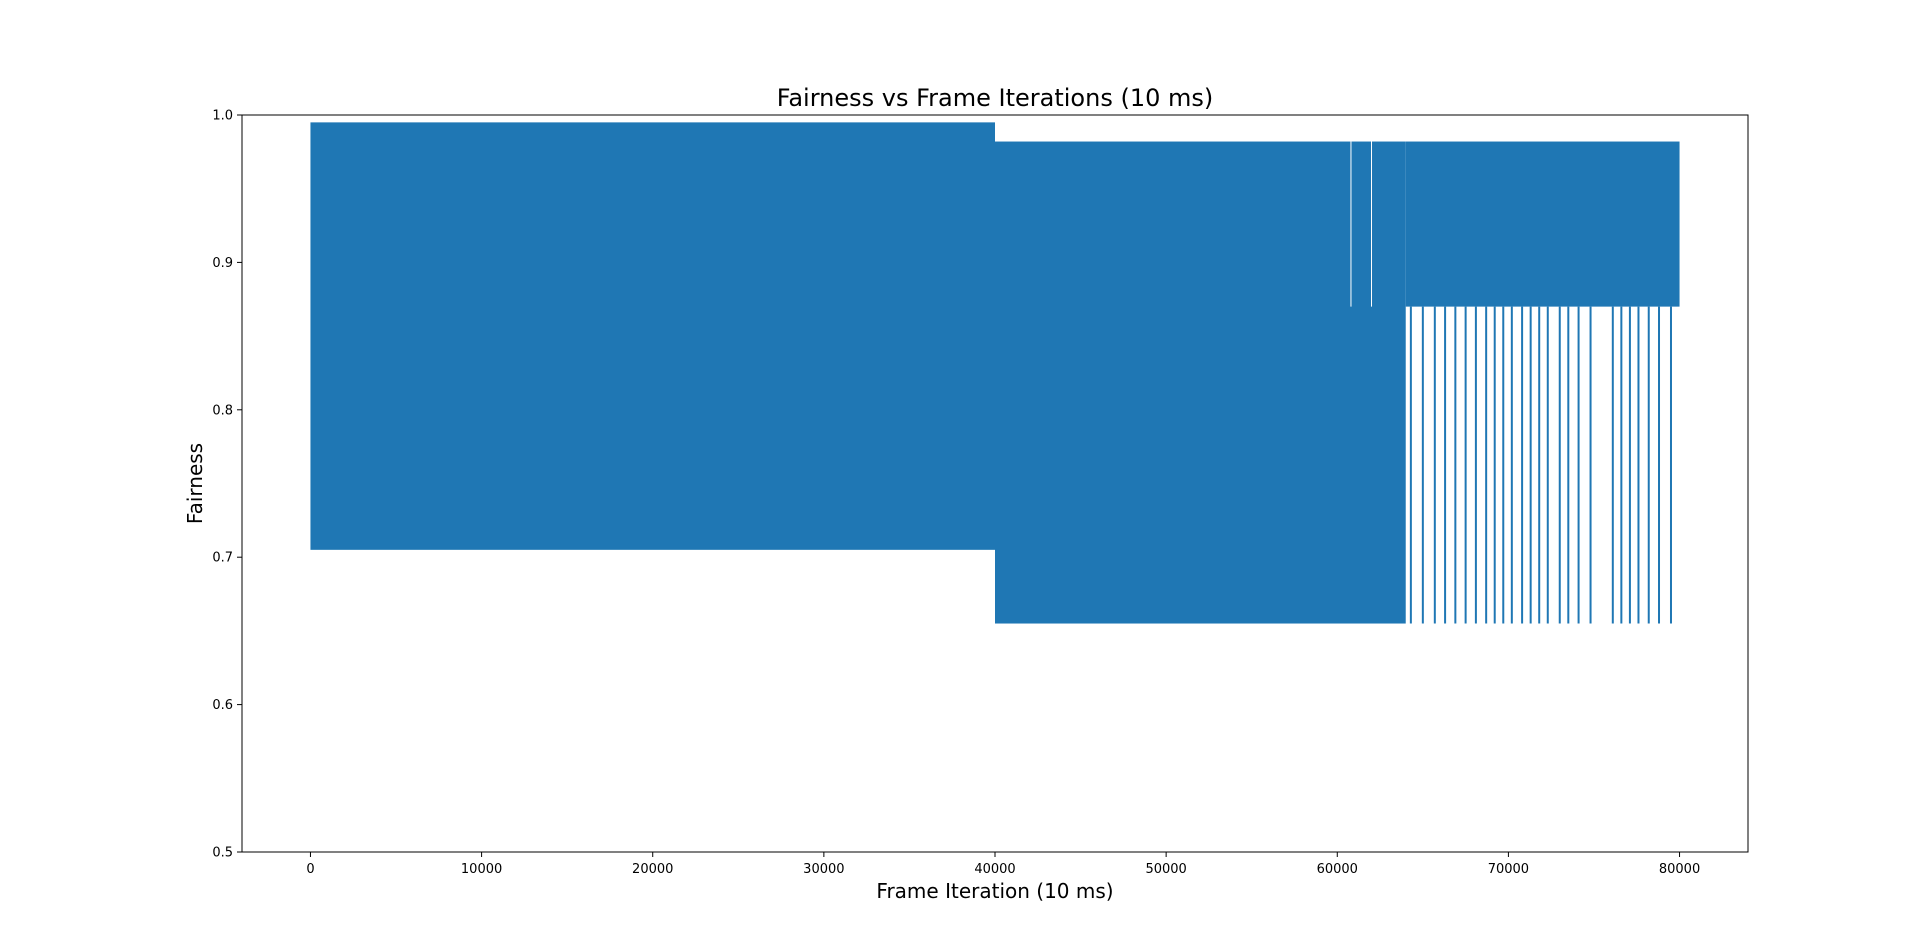 The image size is (1920, 947). What do you see at coordinates (222, 410) in the screenshot?
I see `y-tick-label: 0.8` at bounding box center [222, 410].